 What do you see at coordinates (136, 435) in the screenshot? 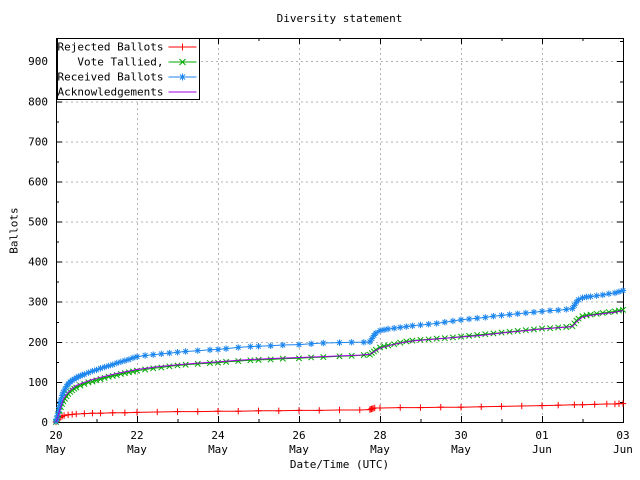
I see `svg-text: 22` at bounding box center [136, 435].